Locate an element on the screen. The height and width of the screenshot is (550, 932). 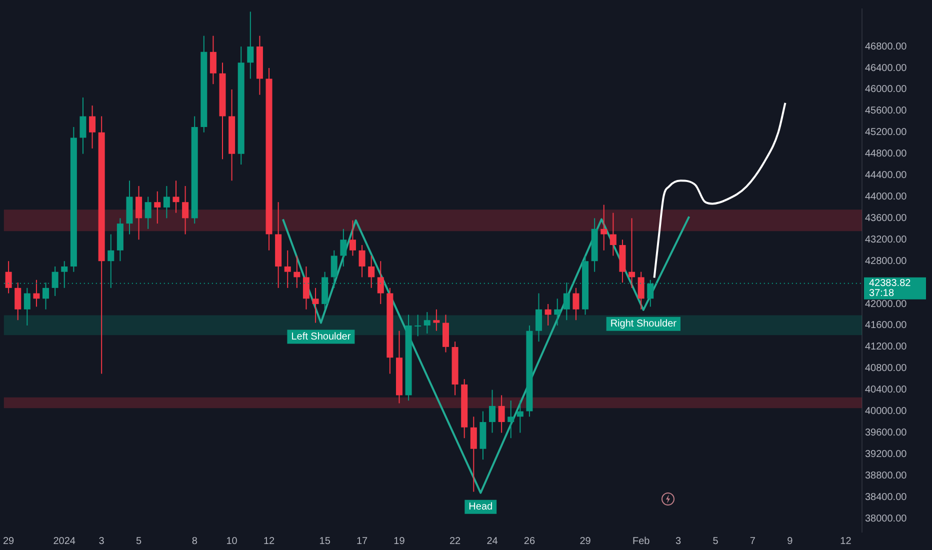
annotation: Right Shoulder is located at coordinates (644, 324).